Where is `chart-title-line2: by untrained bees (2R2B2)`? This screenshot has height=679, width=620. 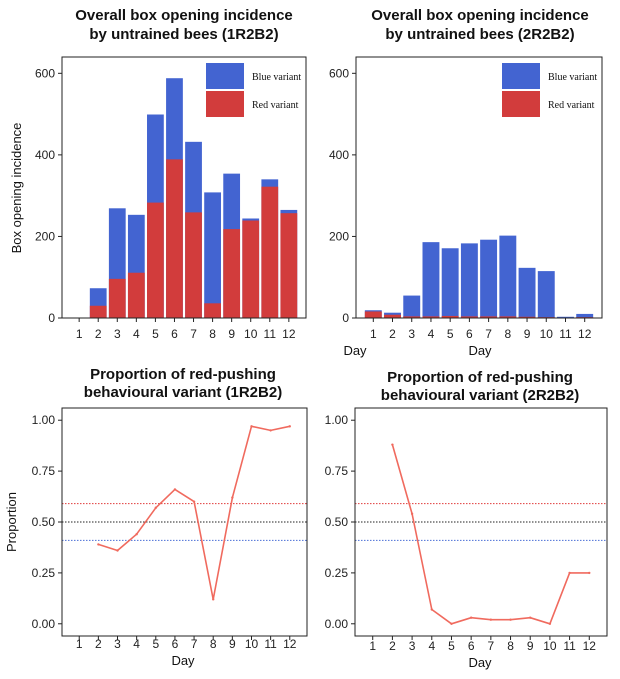 chart-title-line2: by untrained bees (2R2B2) is located at coordinates (479, 34).